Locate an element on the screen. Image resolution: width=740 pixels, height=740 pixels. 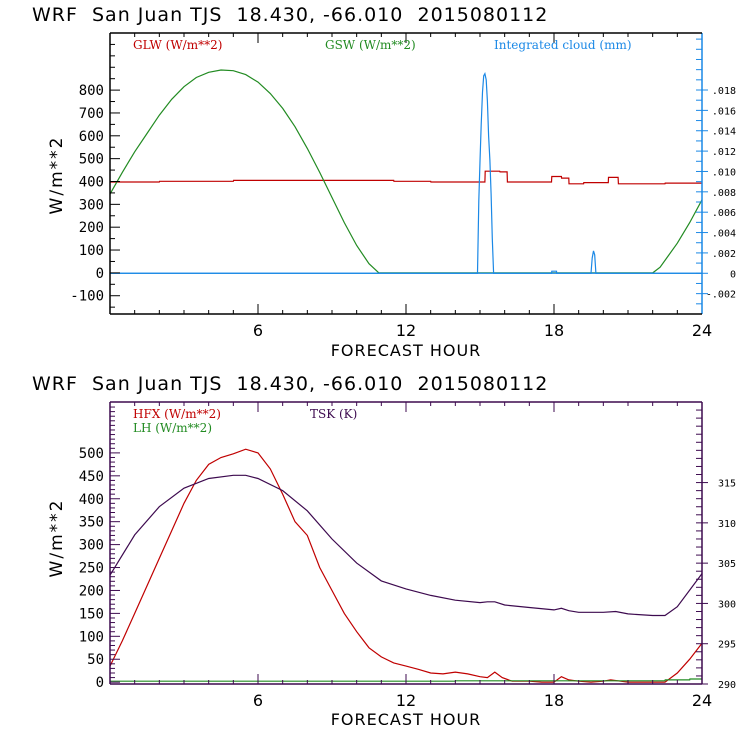
y2-tick-label: 305 is located at coordinates (727, 564).